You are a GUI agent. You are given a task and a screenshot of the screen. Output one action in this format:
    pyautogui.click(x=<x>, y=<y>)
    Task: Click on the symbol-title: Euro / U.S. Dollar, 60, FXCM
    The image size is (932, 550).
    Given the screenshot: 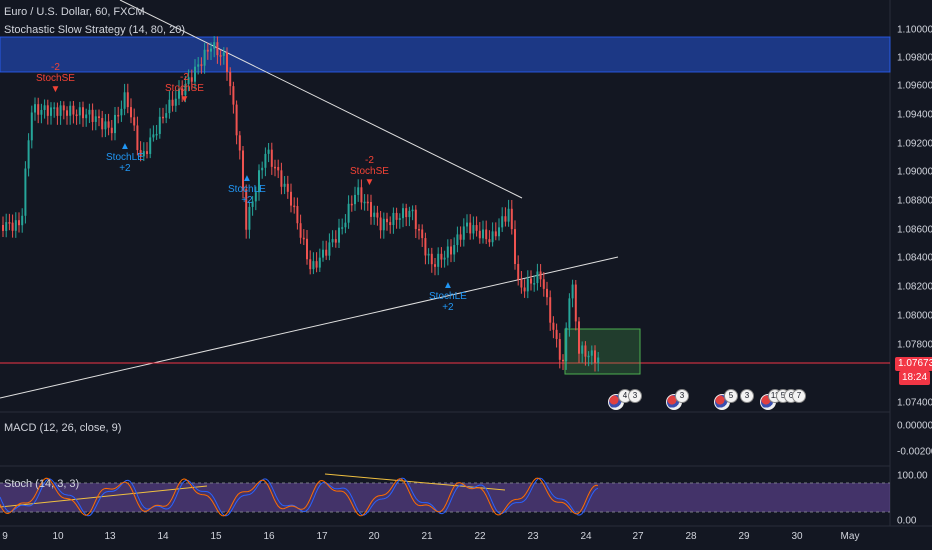 What is the action you would take?
    pyautogui.click(x=74, y=12)
    